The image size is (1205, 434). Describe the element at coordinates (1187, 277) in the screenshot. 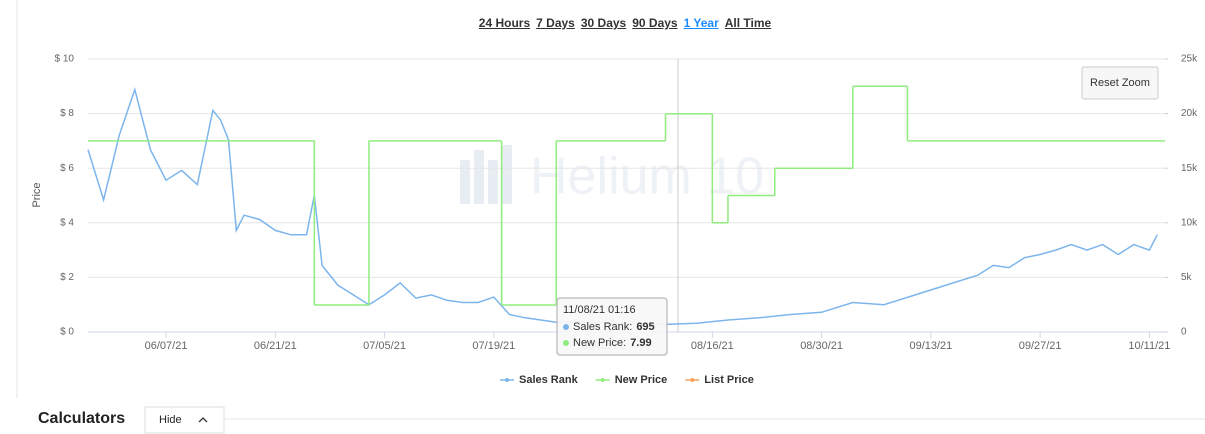

I see `y2-tick-label: 5k` at that location.